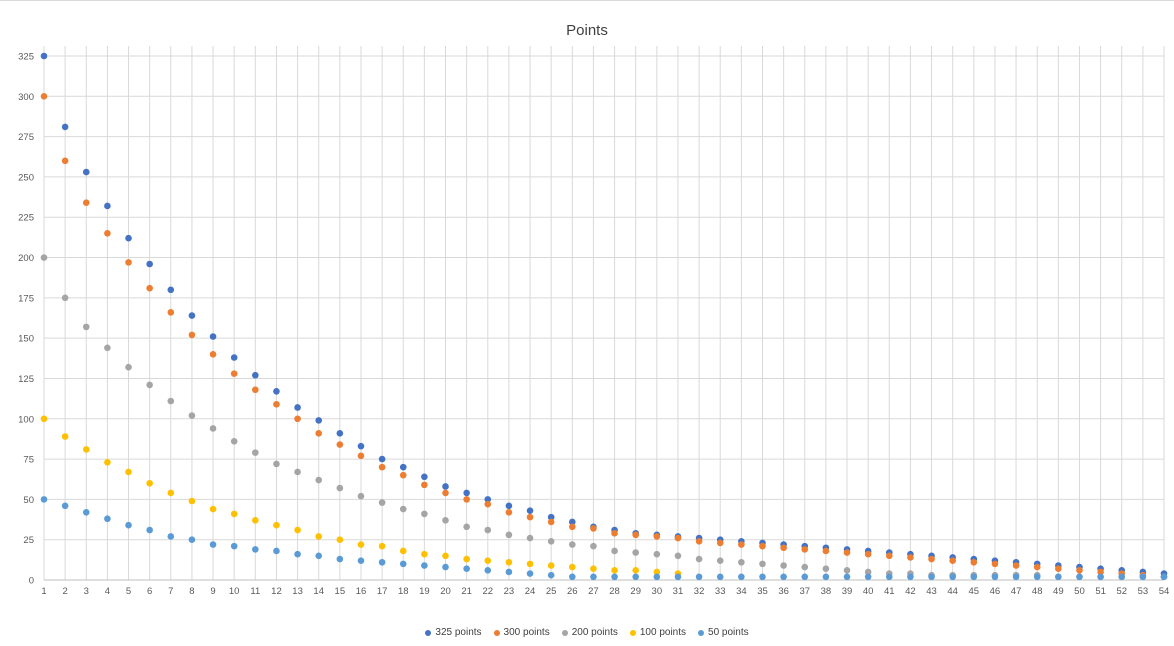  I want to click on x-tick-label: 21, so click(466, 591).